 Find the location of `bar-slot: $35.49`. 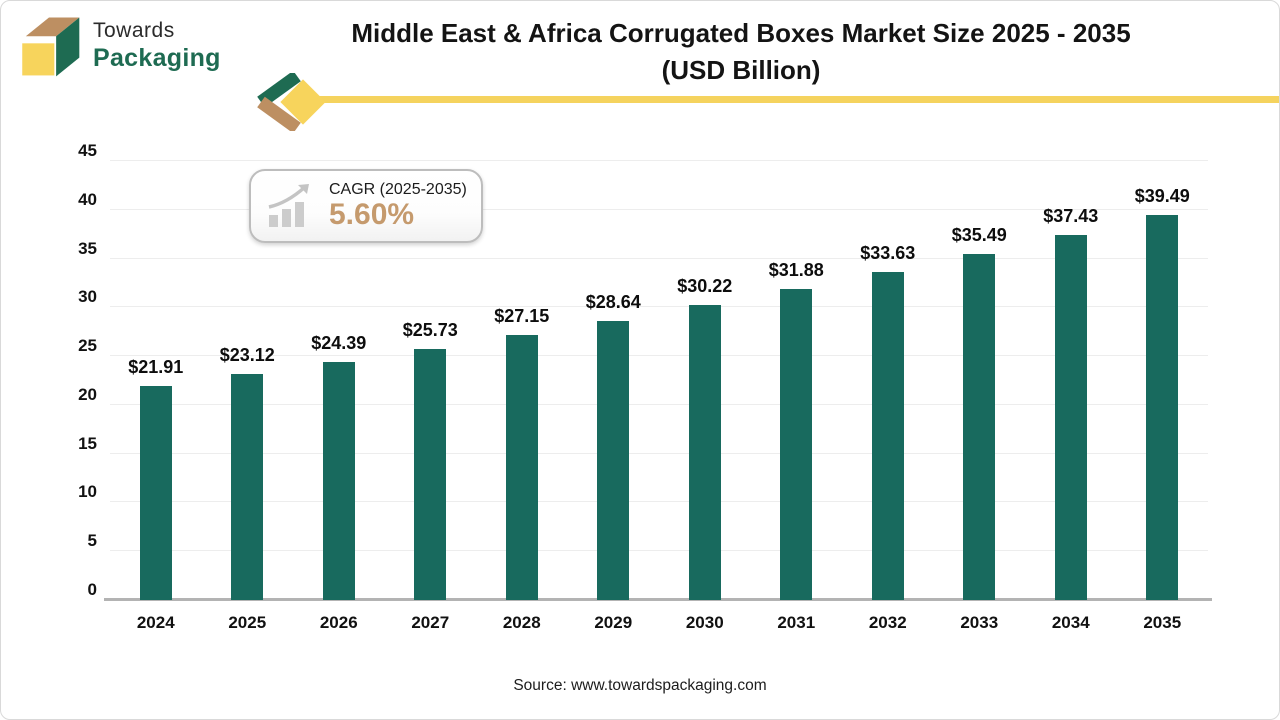

bar-slot: $35.49 is located at coordinates (980, 380).